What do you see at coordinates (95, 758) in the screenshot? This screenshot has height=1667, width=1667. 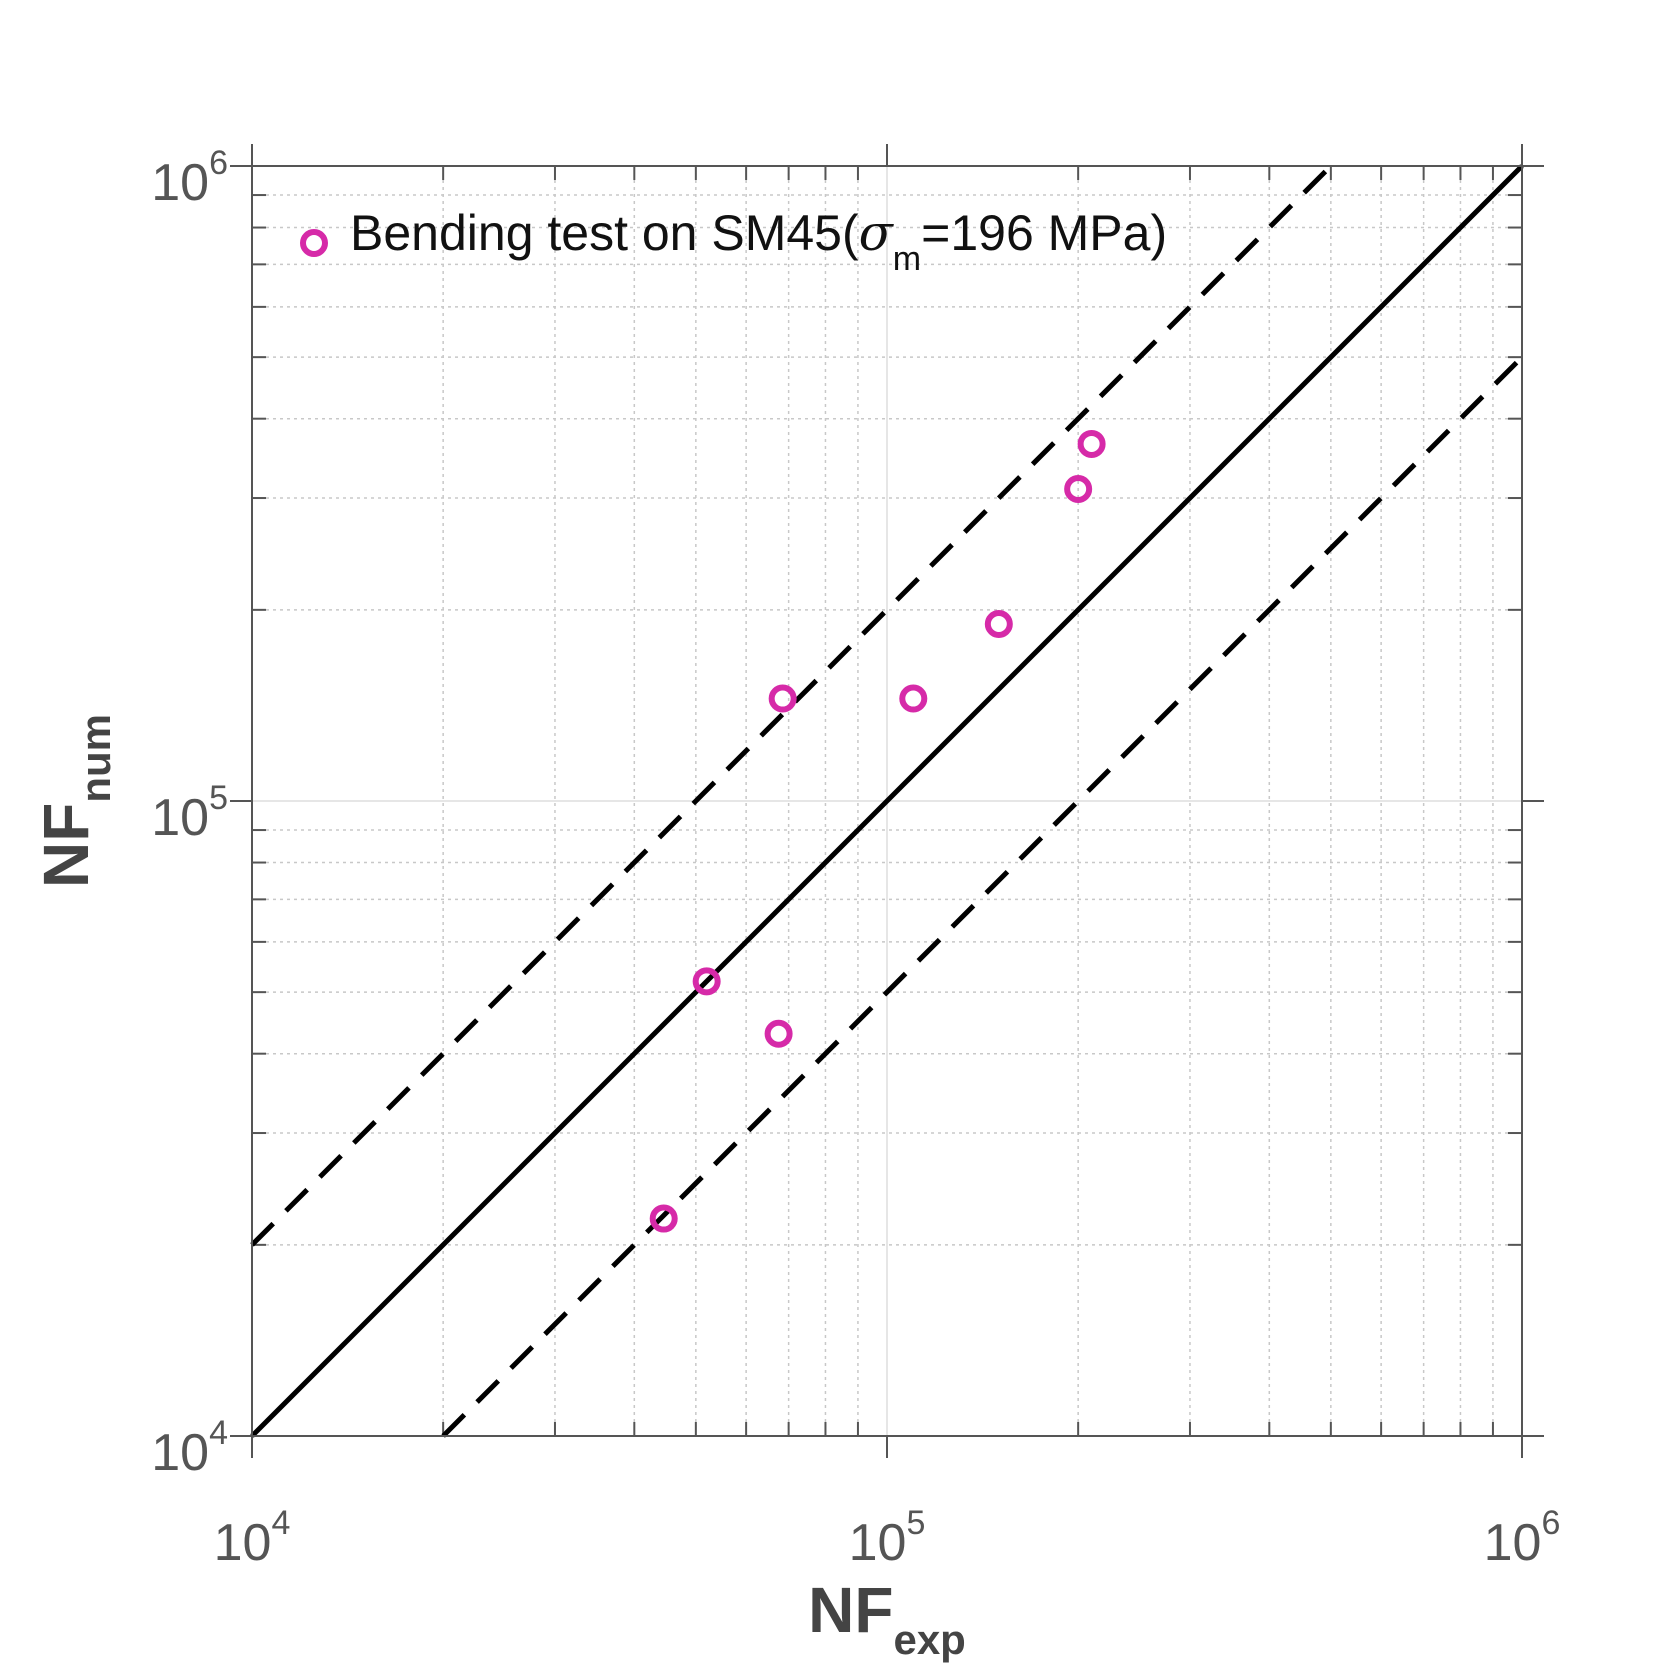 I see `y-axis-label-sub: num` at bounding box center [95, 758].